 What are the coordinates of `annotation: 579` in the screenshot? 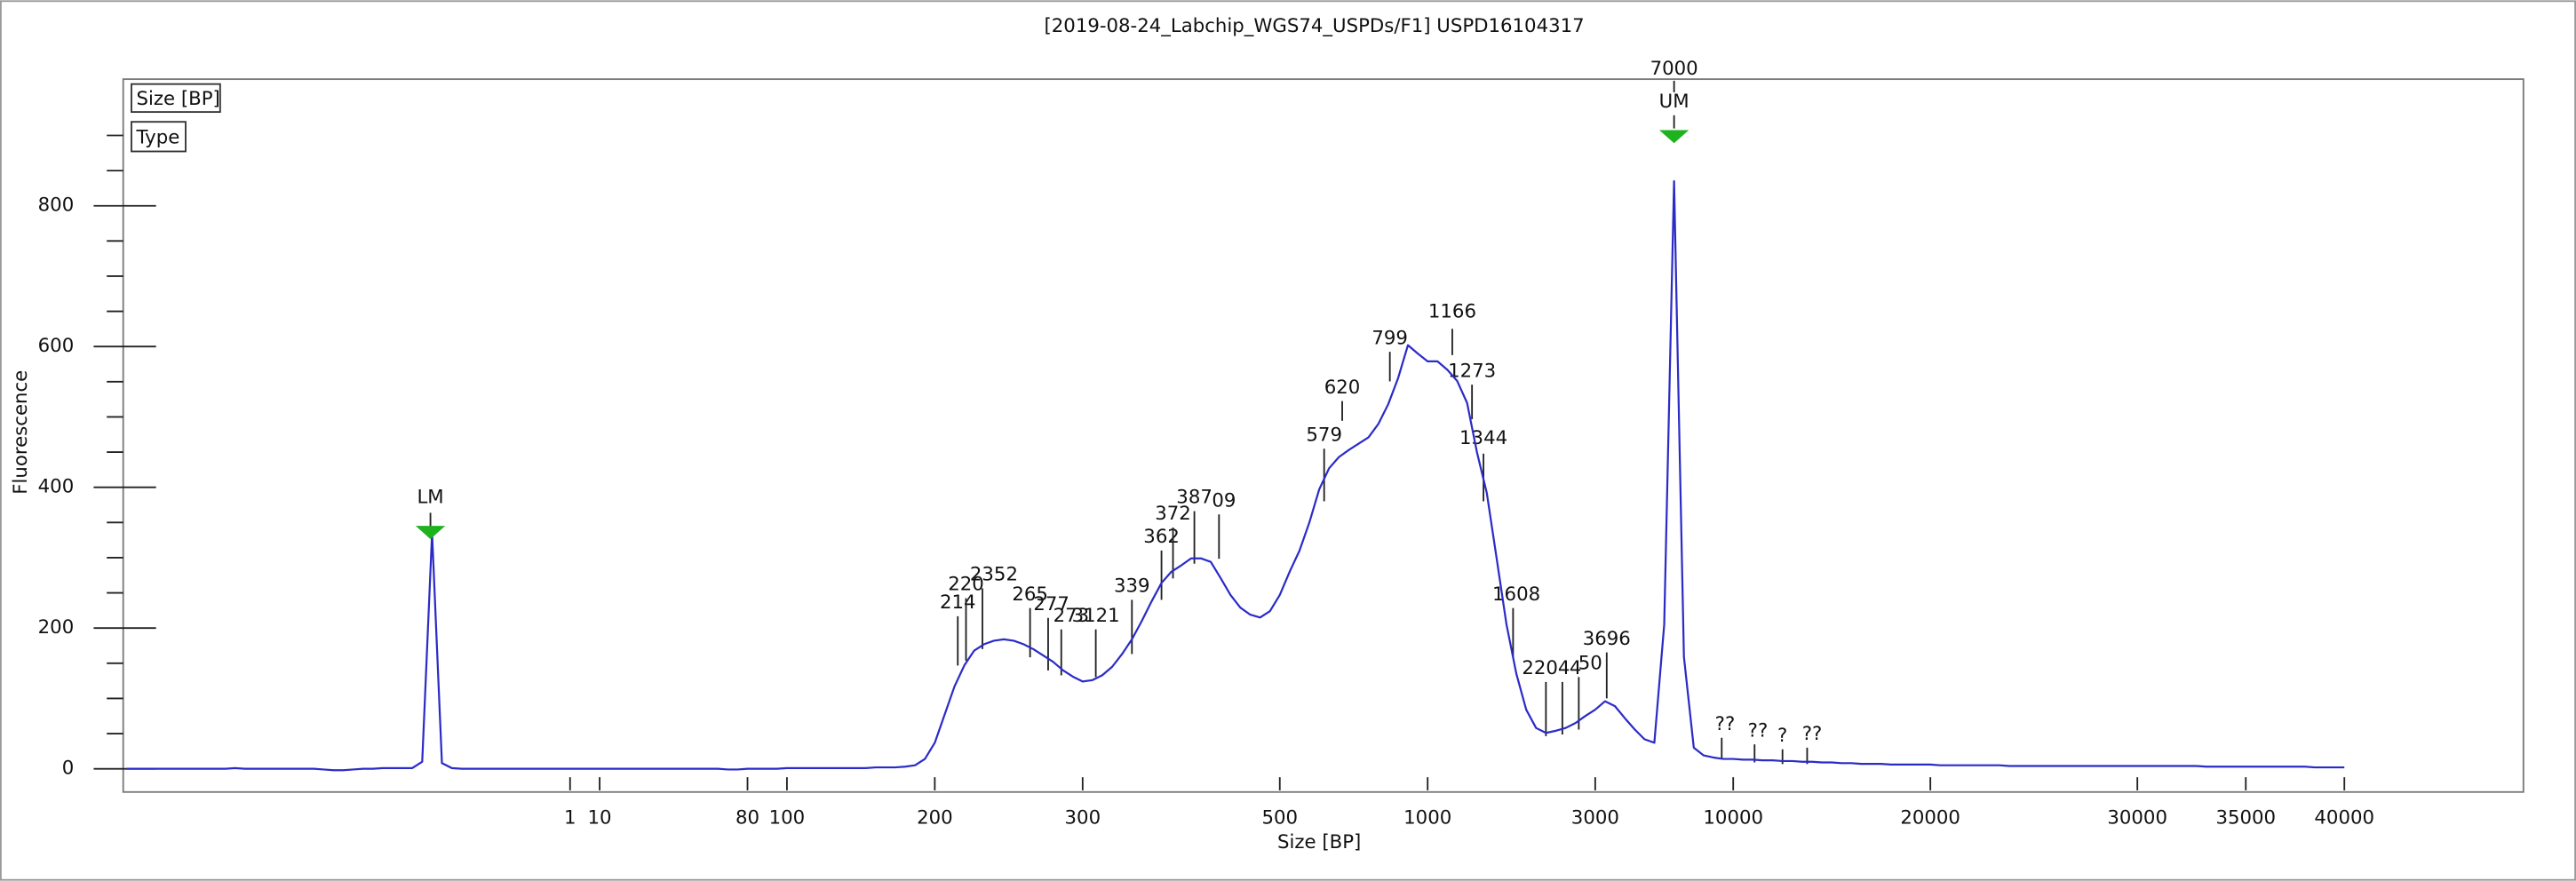 It's located at (1324, 435).